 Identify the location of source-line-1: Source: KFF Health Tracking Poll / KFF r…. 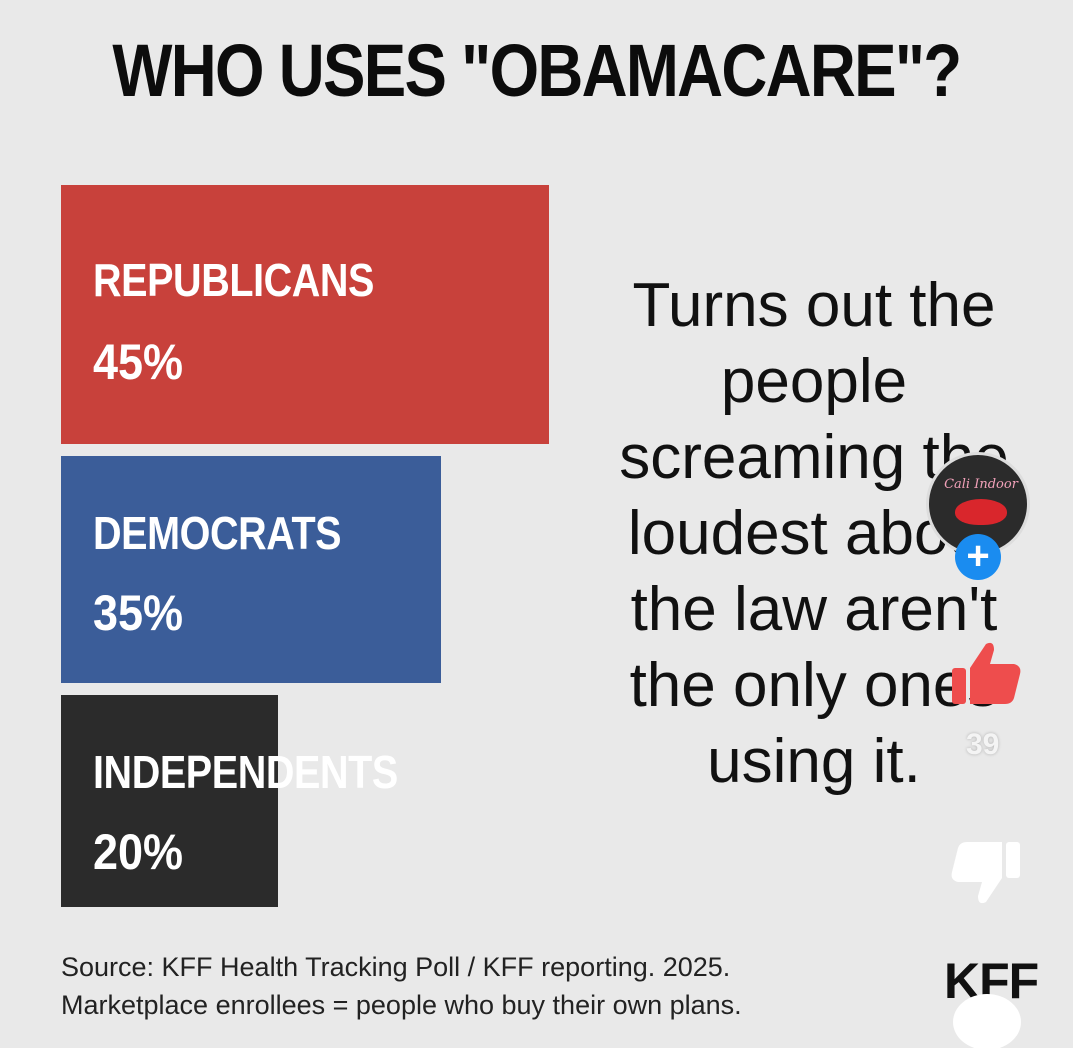
(396, 967).